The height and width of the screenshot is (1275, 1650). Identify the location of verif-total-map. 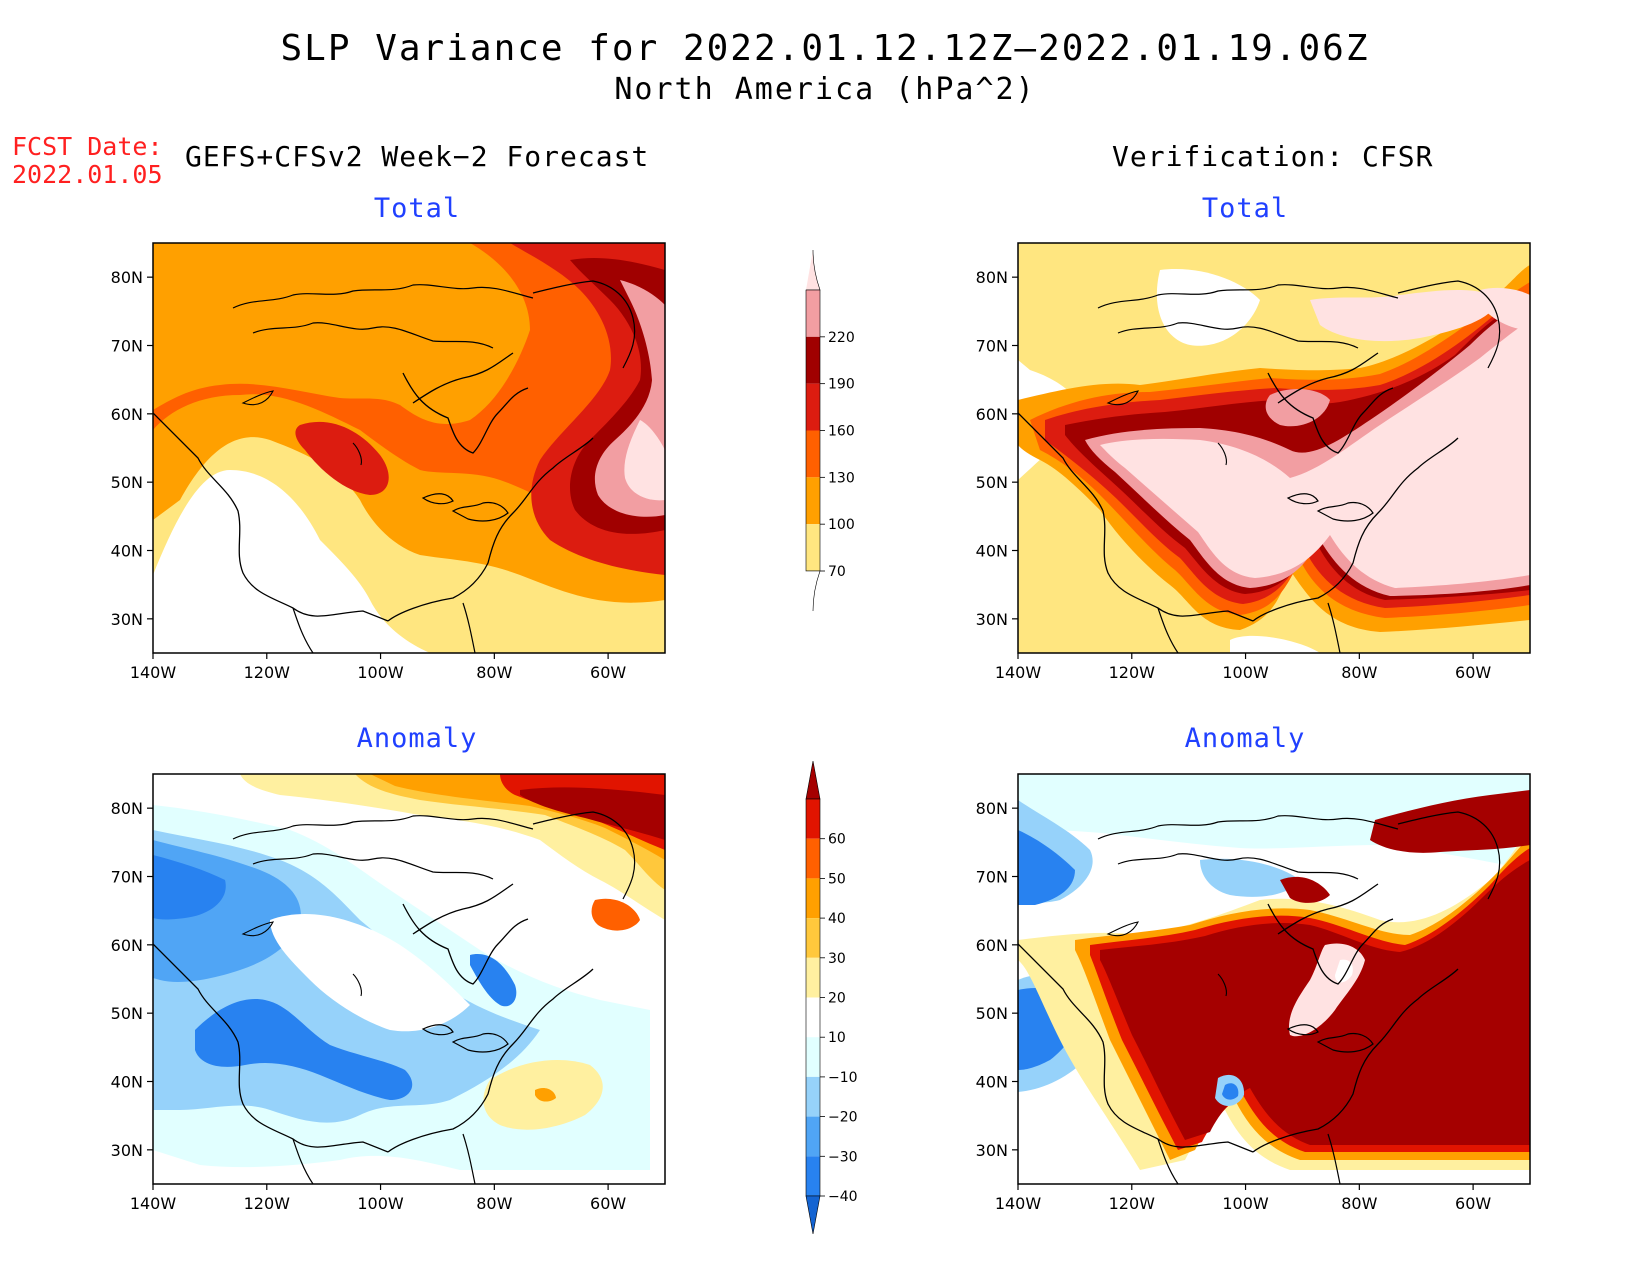
(1274, 448).